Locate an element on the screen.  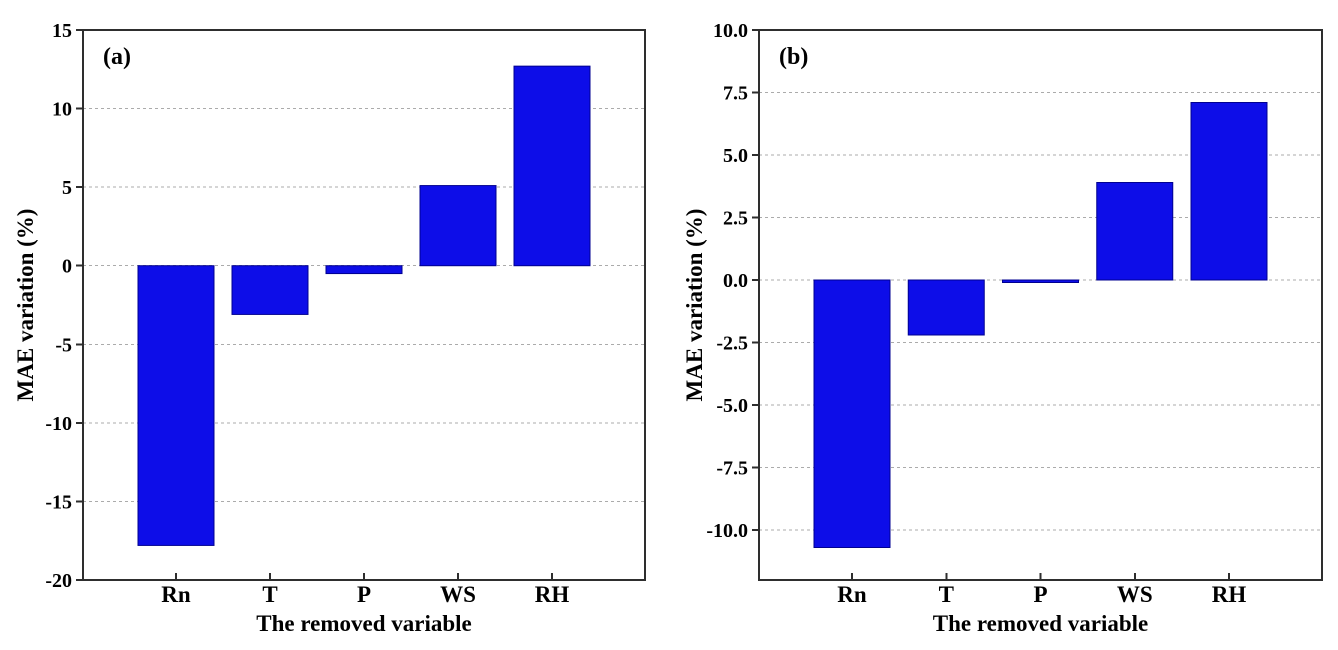
y-tick-label: 2.5 is located at coordinates (735, 219).